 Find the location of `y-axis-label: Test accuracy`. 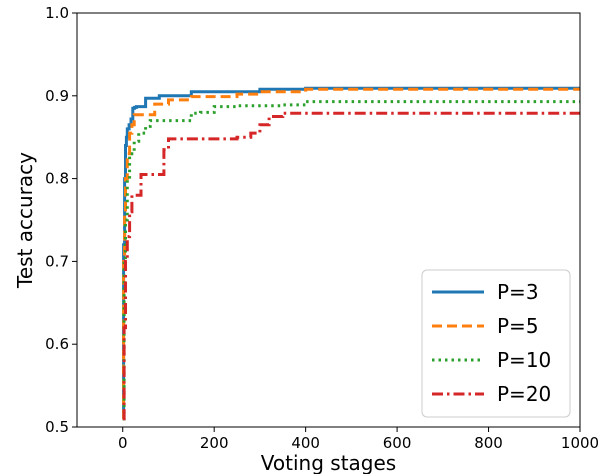

y-axis-label: Test accuracy is located at coordinates (25, 220).